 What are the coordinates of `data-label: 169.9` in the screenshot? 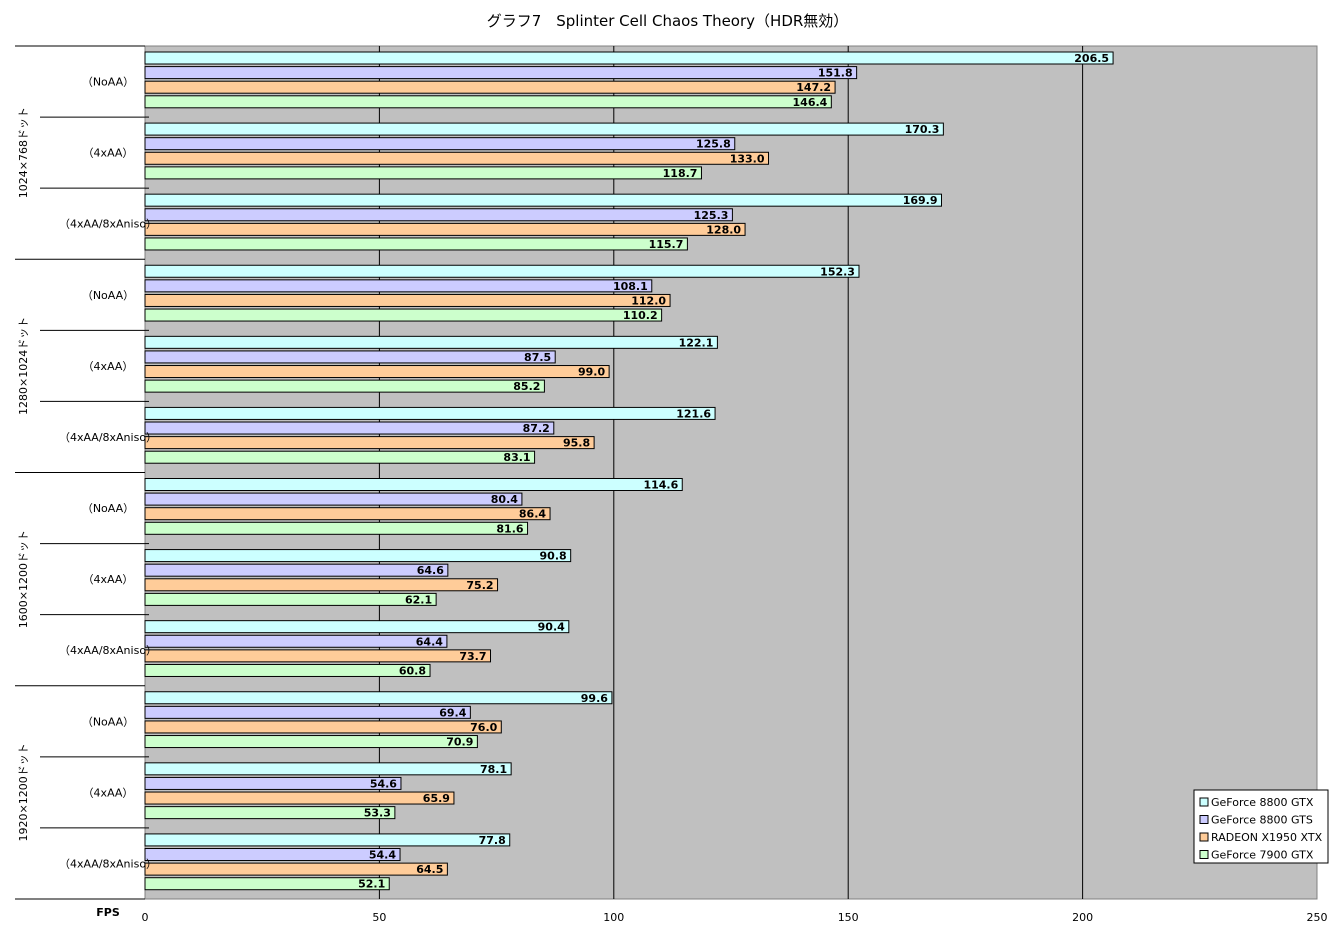 It's located at (920, 200).